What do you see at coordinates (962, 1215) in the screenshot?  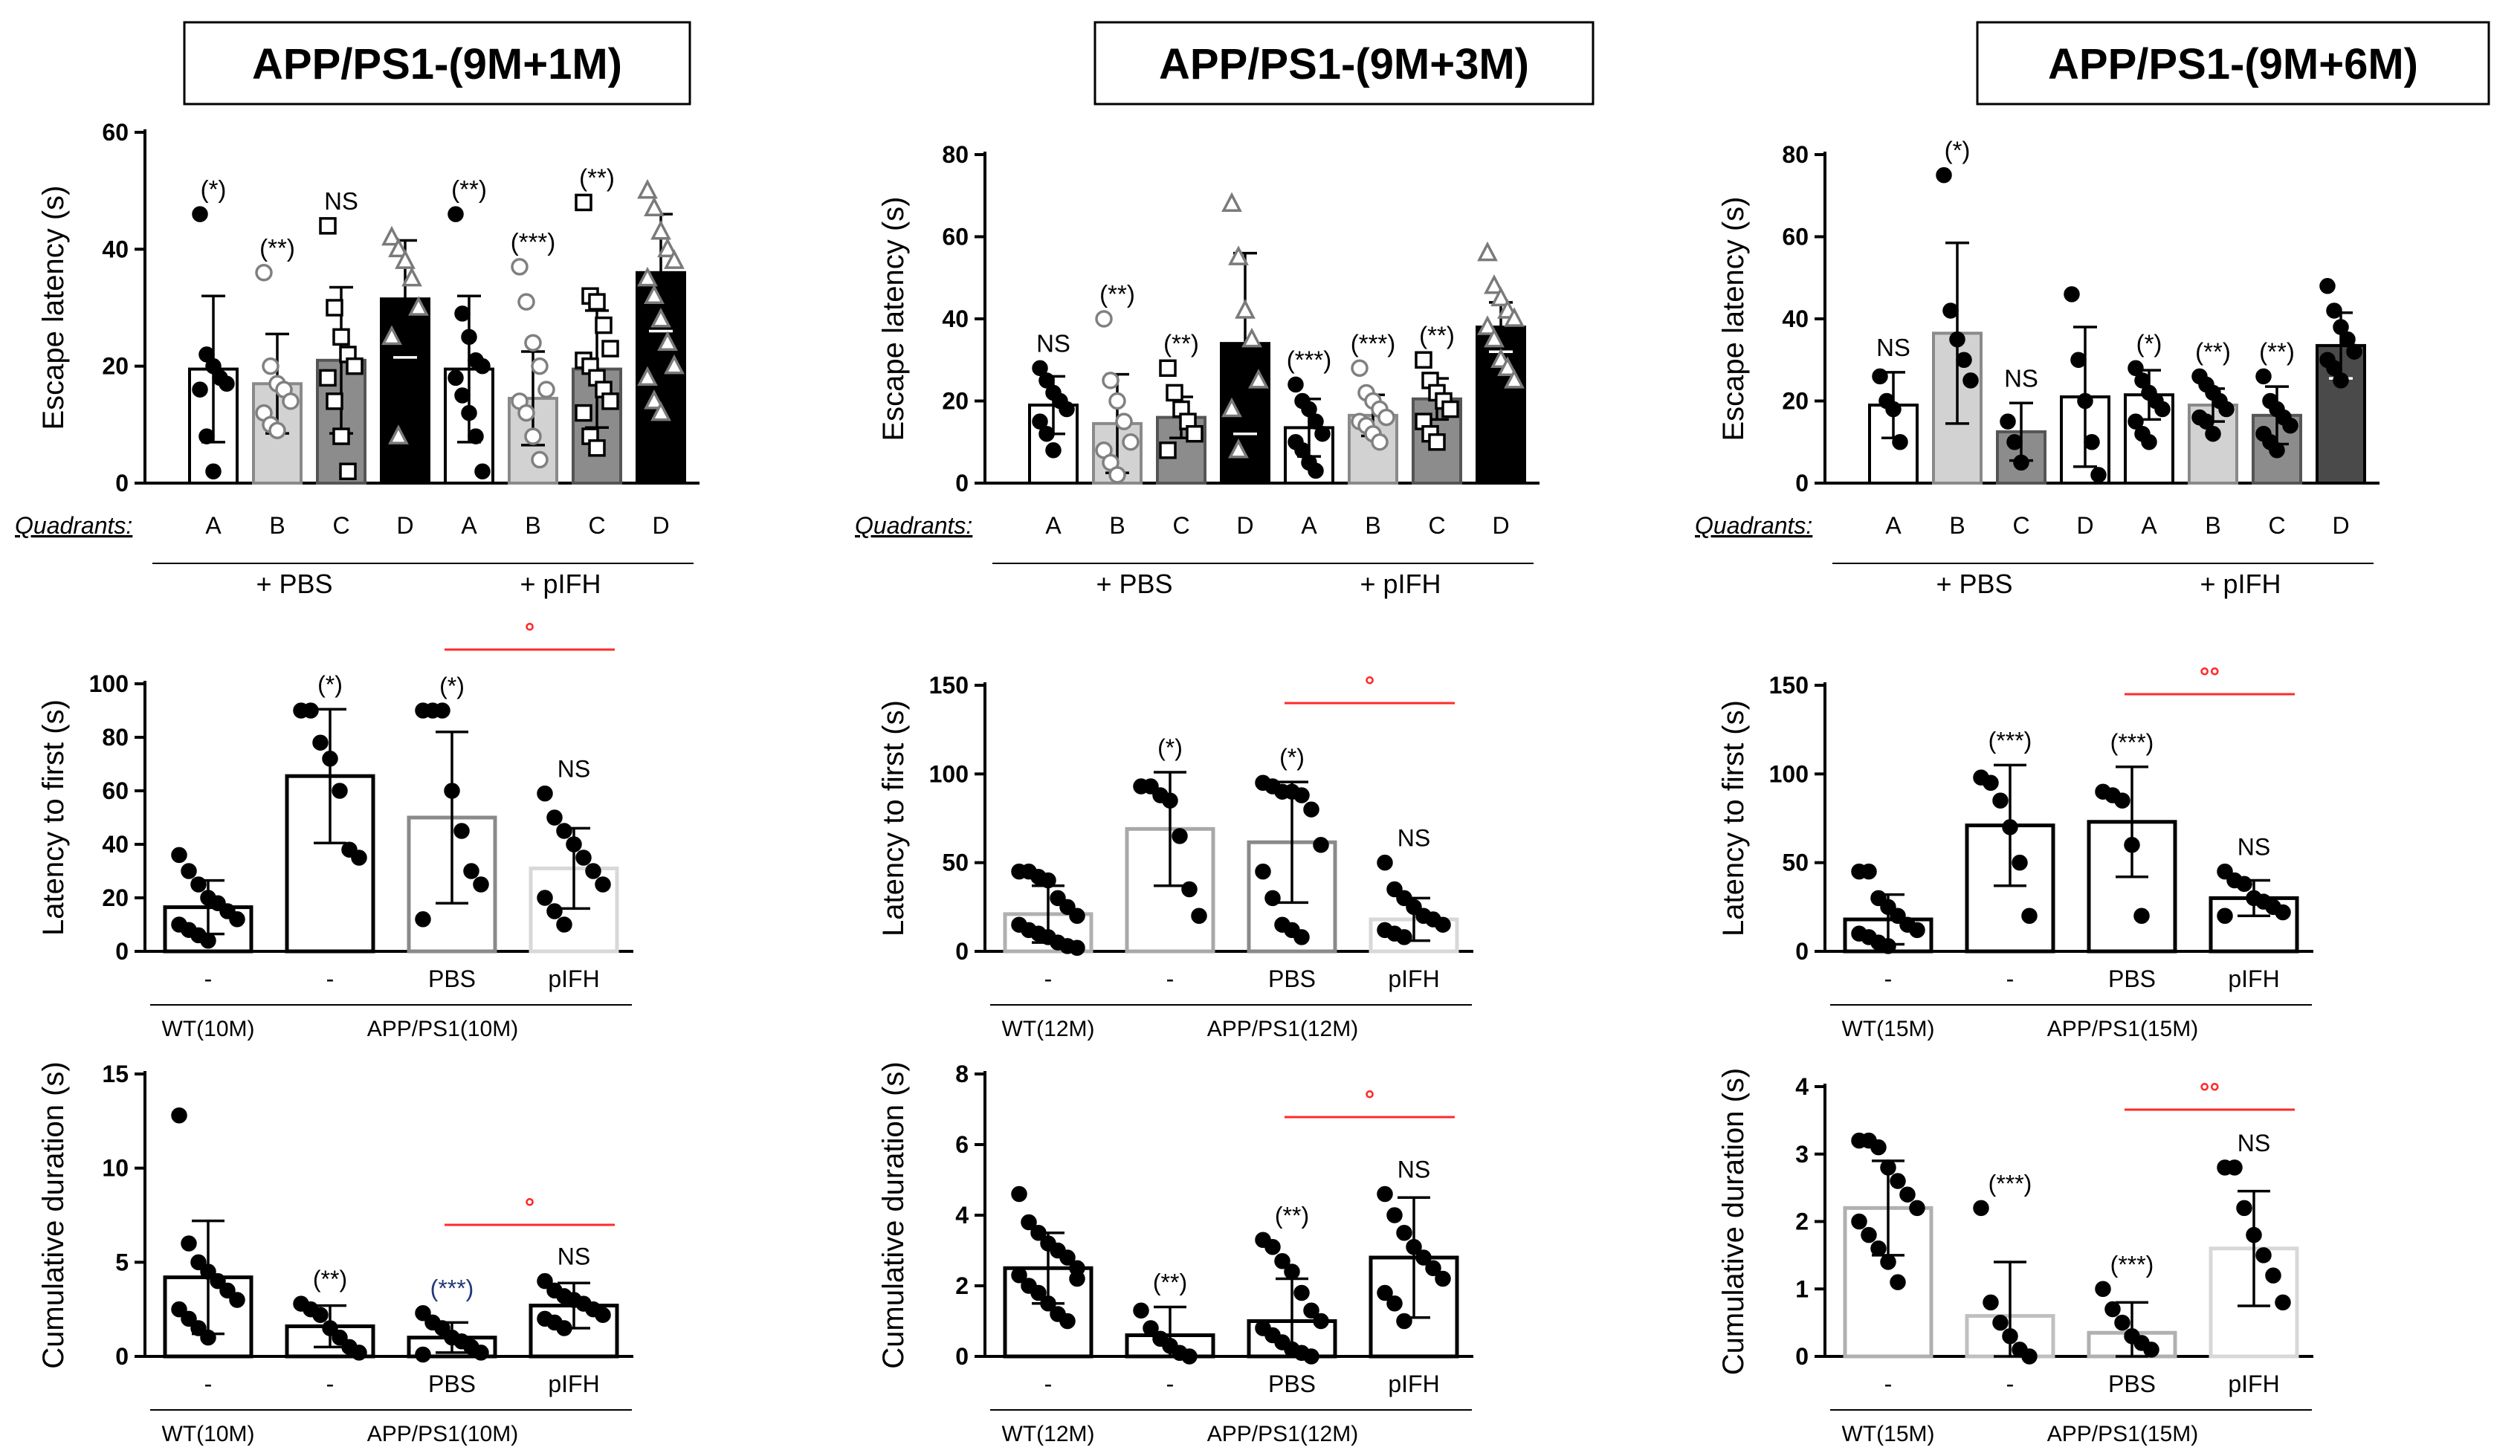 I see `y-tick-label: 4` at bounding box center [962, 1215].